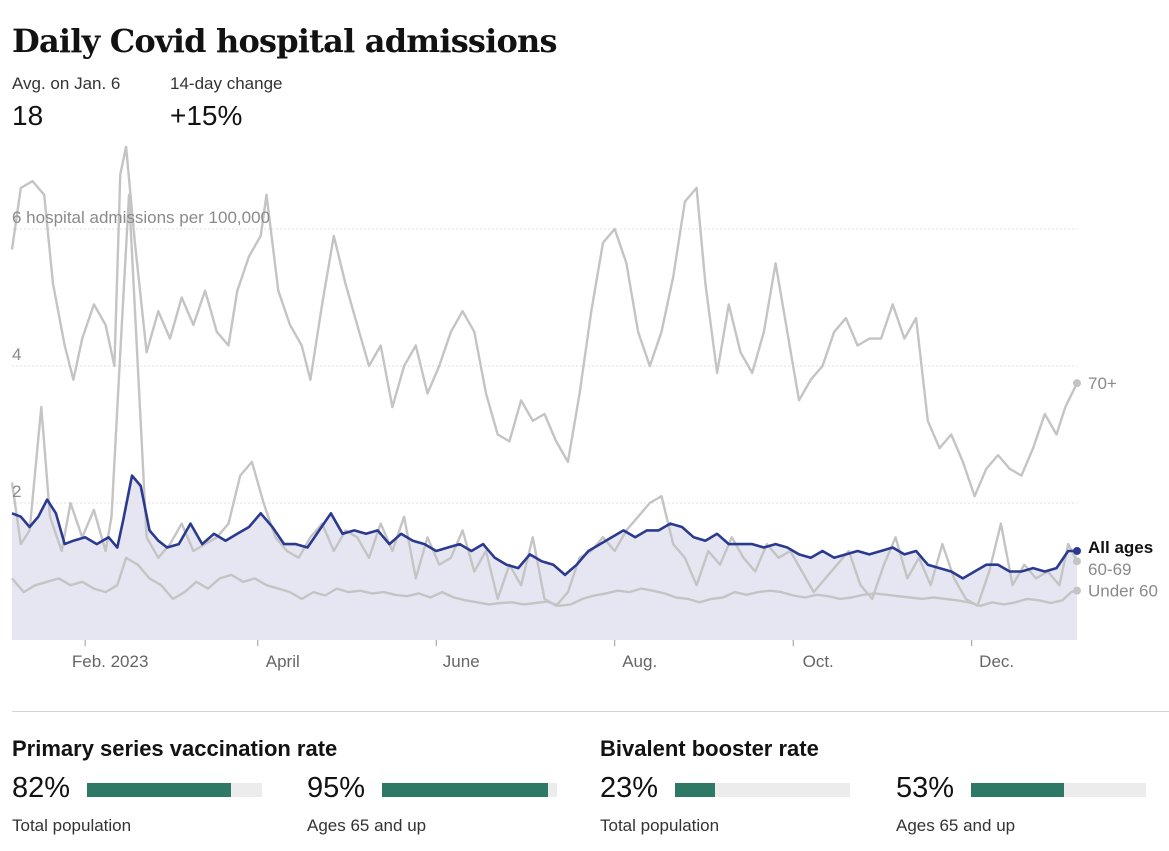 This screenshot has width=1169, height=851. Describe the element at coordinates (285, 41) in the screenshot. I see `page-title: Daily Covid hospital admissions` at that location.